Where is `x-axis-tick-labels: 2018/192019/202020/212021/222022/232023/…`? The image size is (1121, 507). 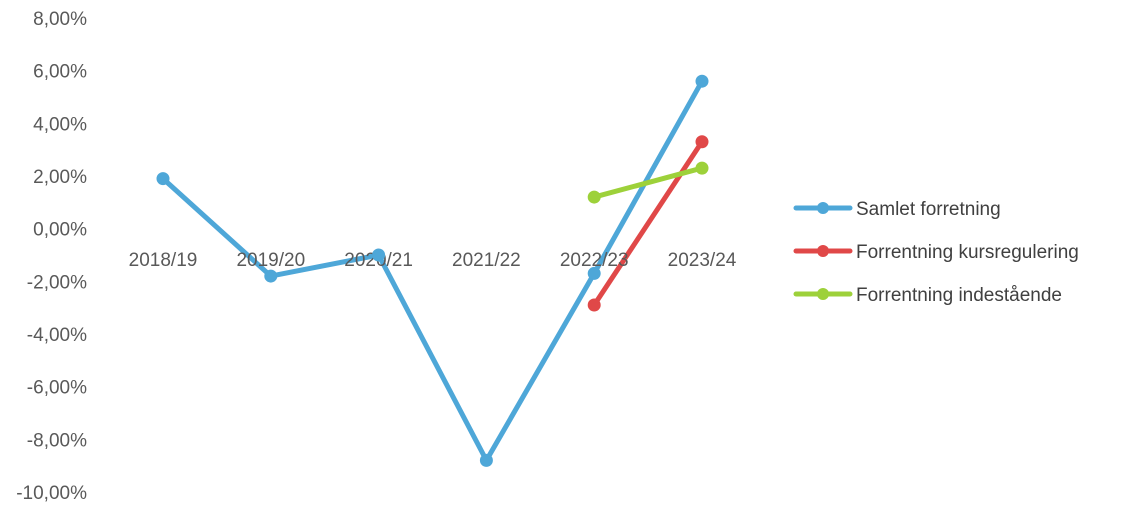 x-axis-tick-labels: 2018/192019/202020/212021/222022/232023/… is located at coordinates (433, 260).